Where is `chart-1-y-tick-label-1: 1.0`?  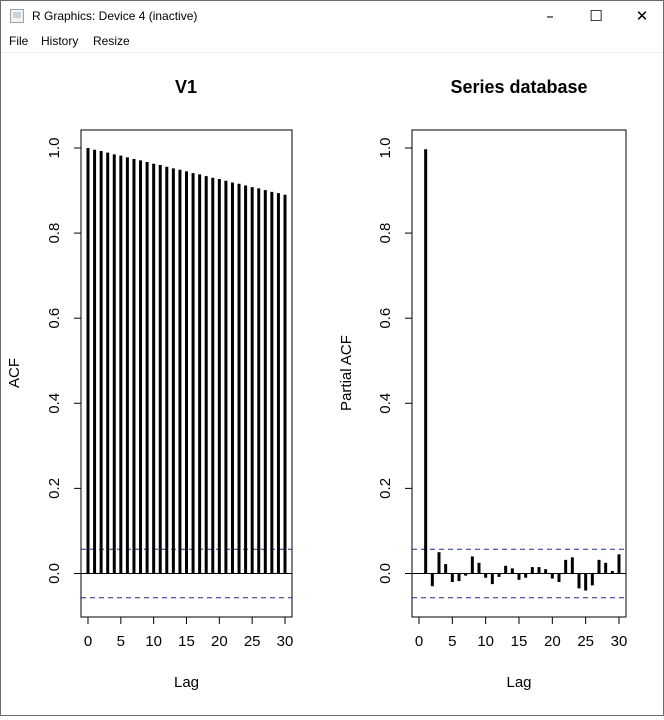 chart-1-y-tick-label-1: 1.0 is located at coordinates (54, 148).